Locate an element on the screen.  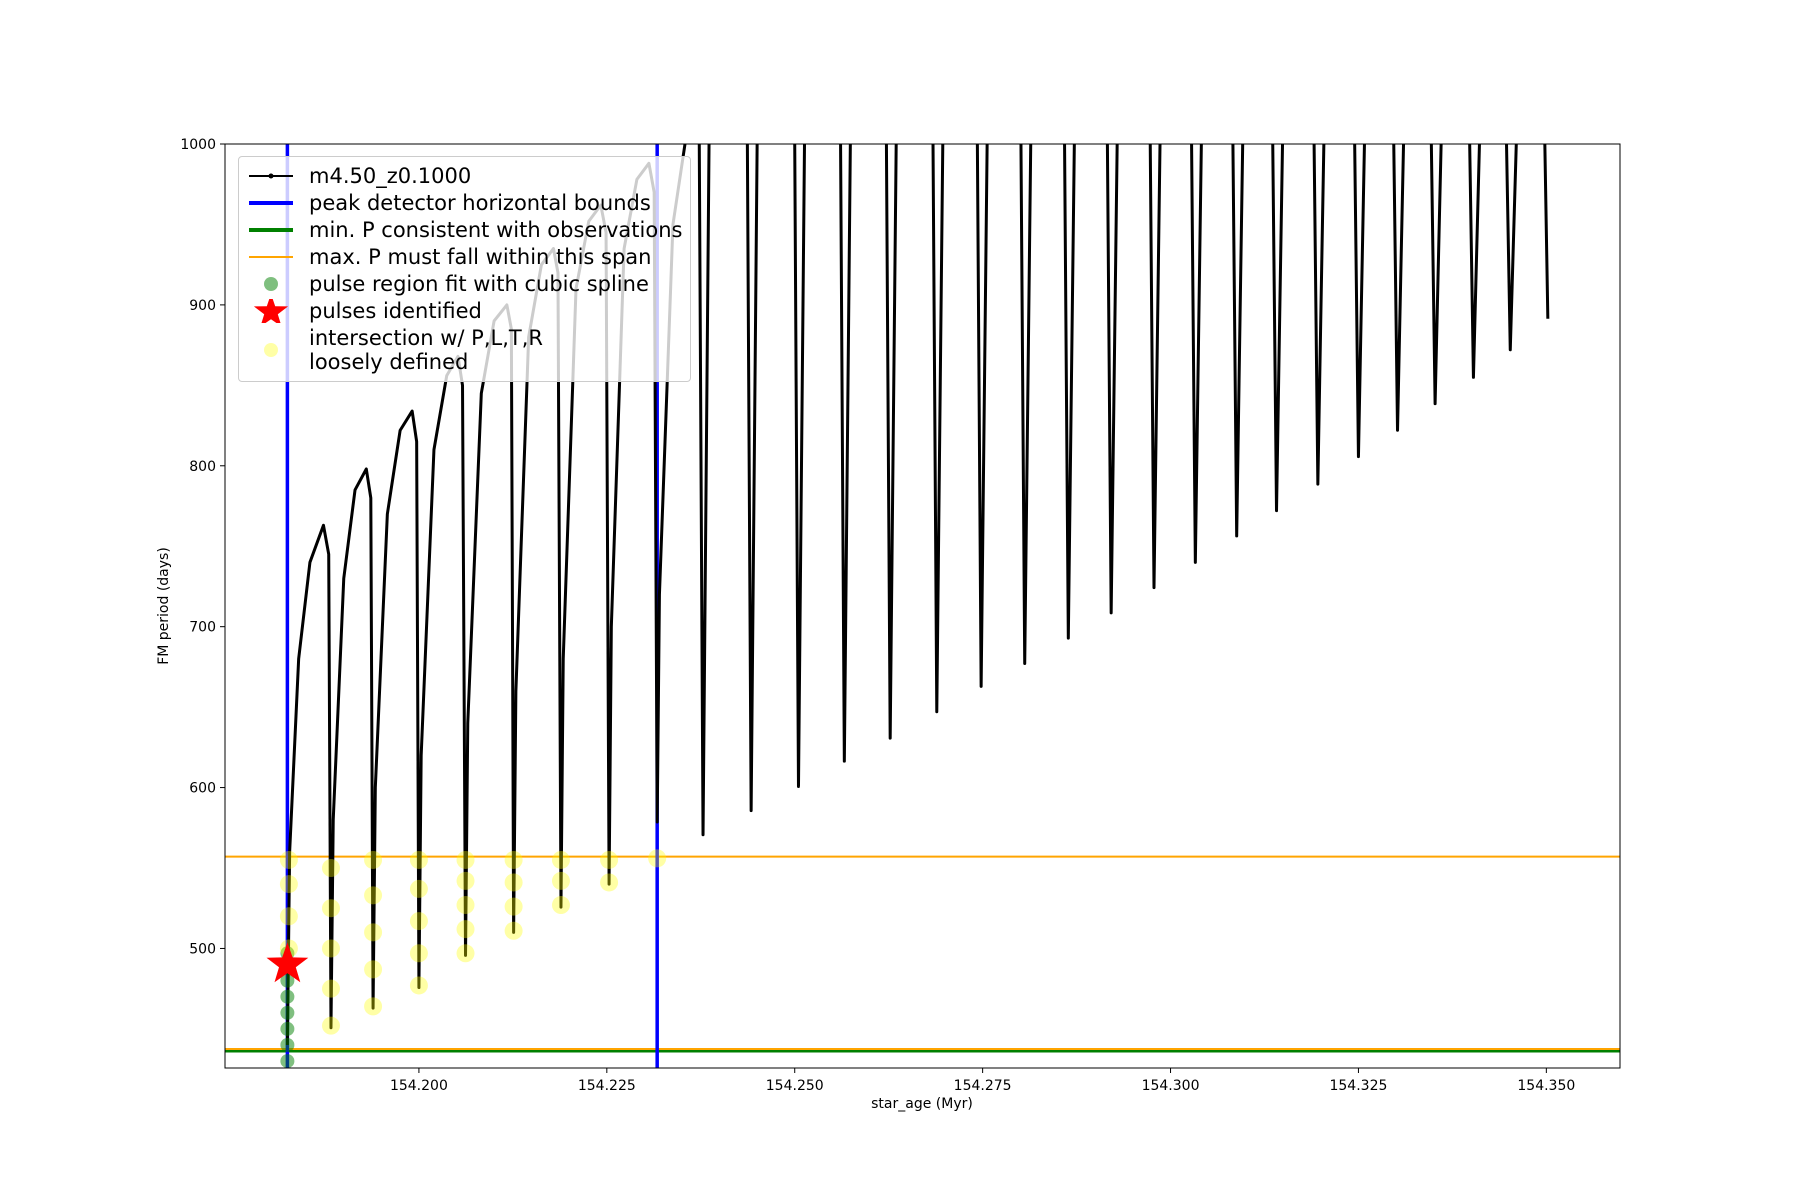
legend-entry: max. P must fall within this span is located at coordinates (464, 257).